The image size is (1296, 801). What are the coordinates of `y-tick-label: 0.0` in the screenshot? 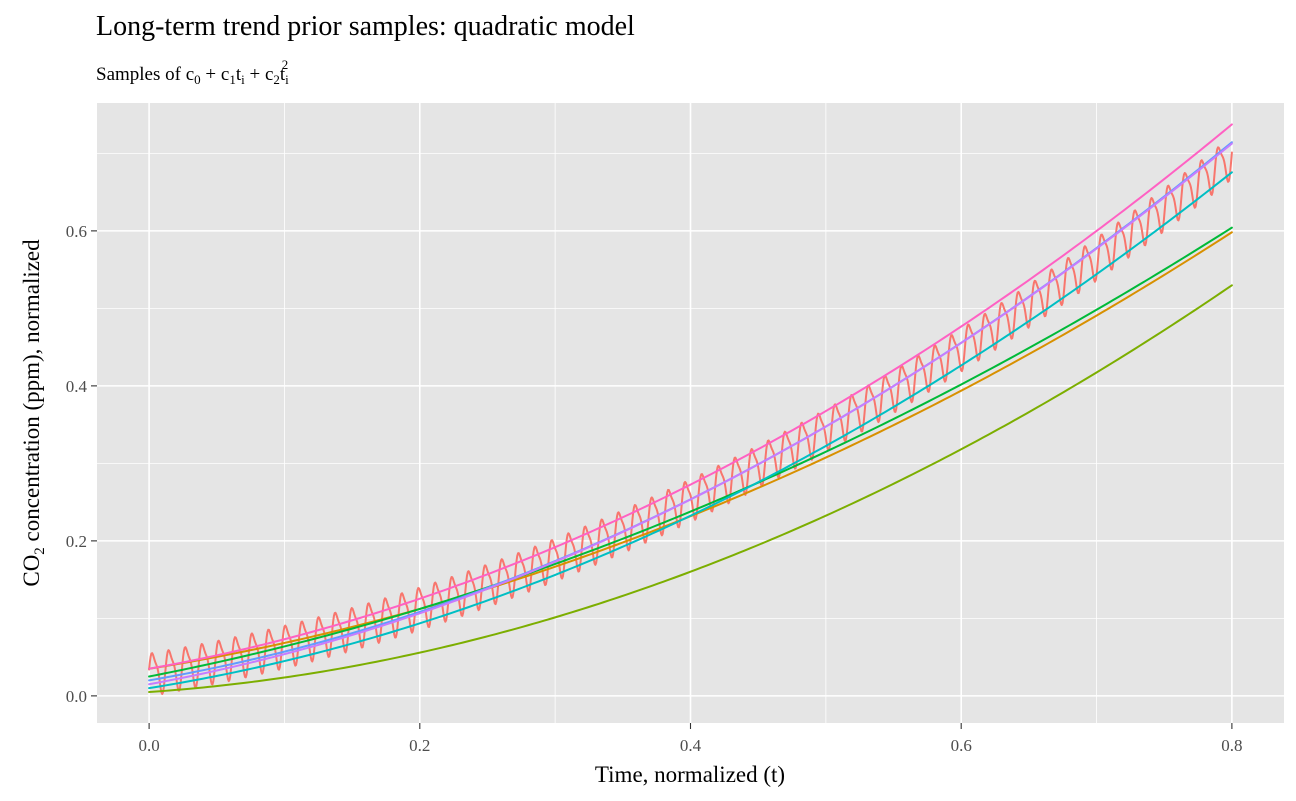 It's located at (76, 696).